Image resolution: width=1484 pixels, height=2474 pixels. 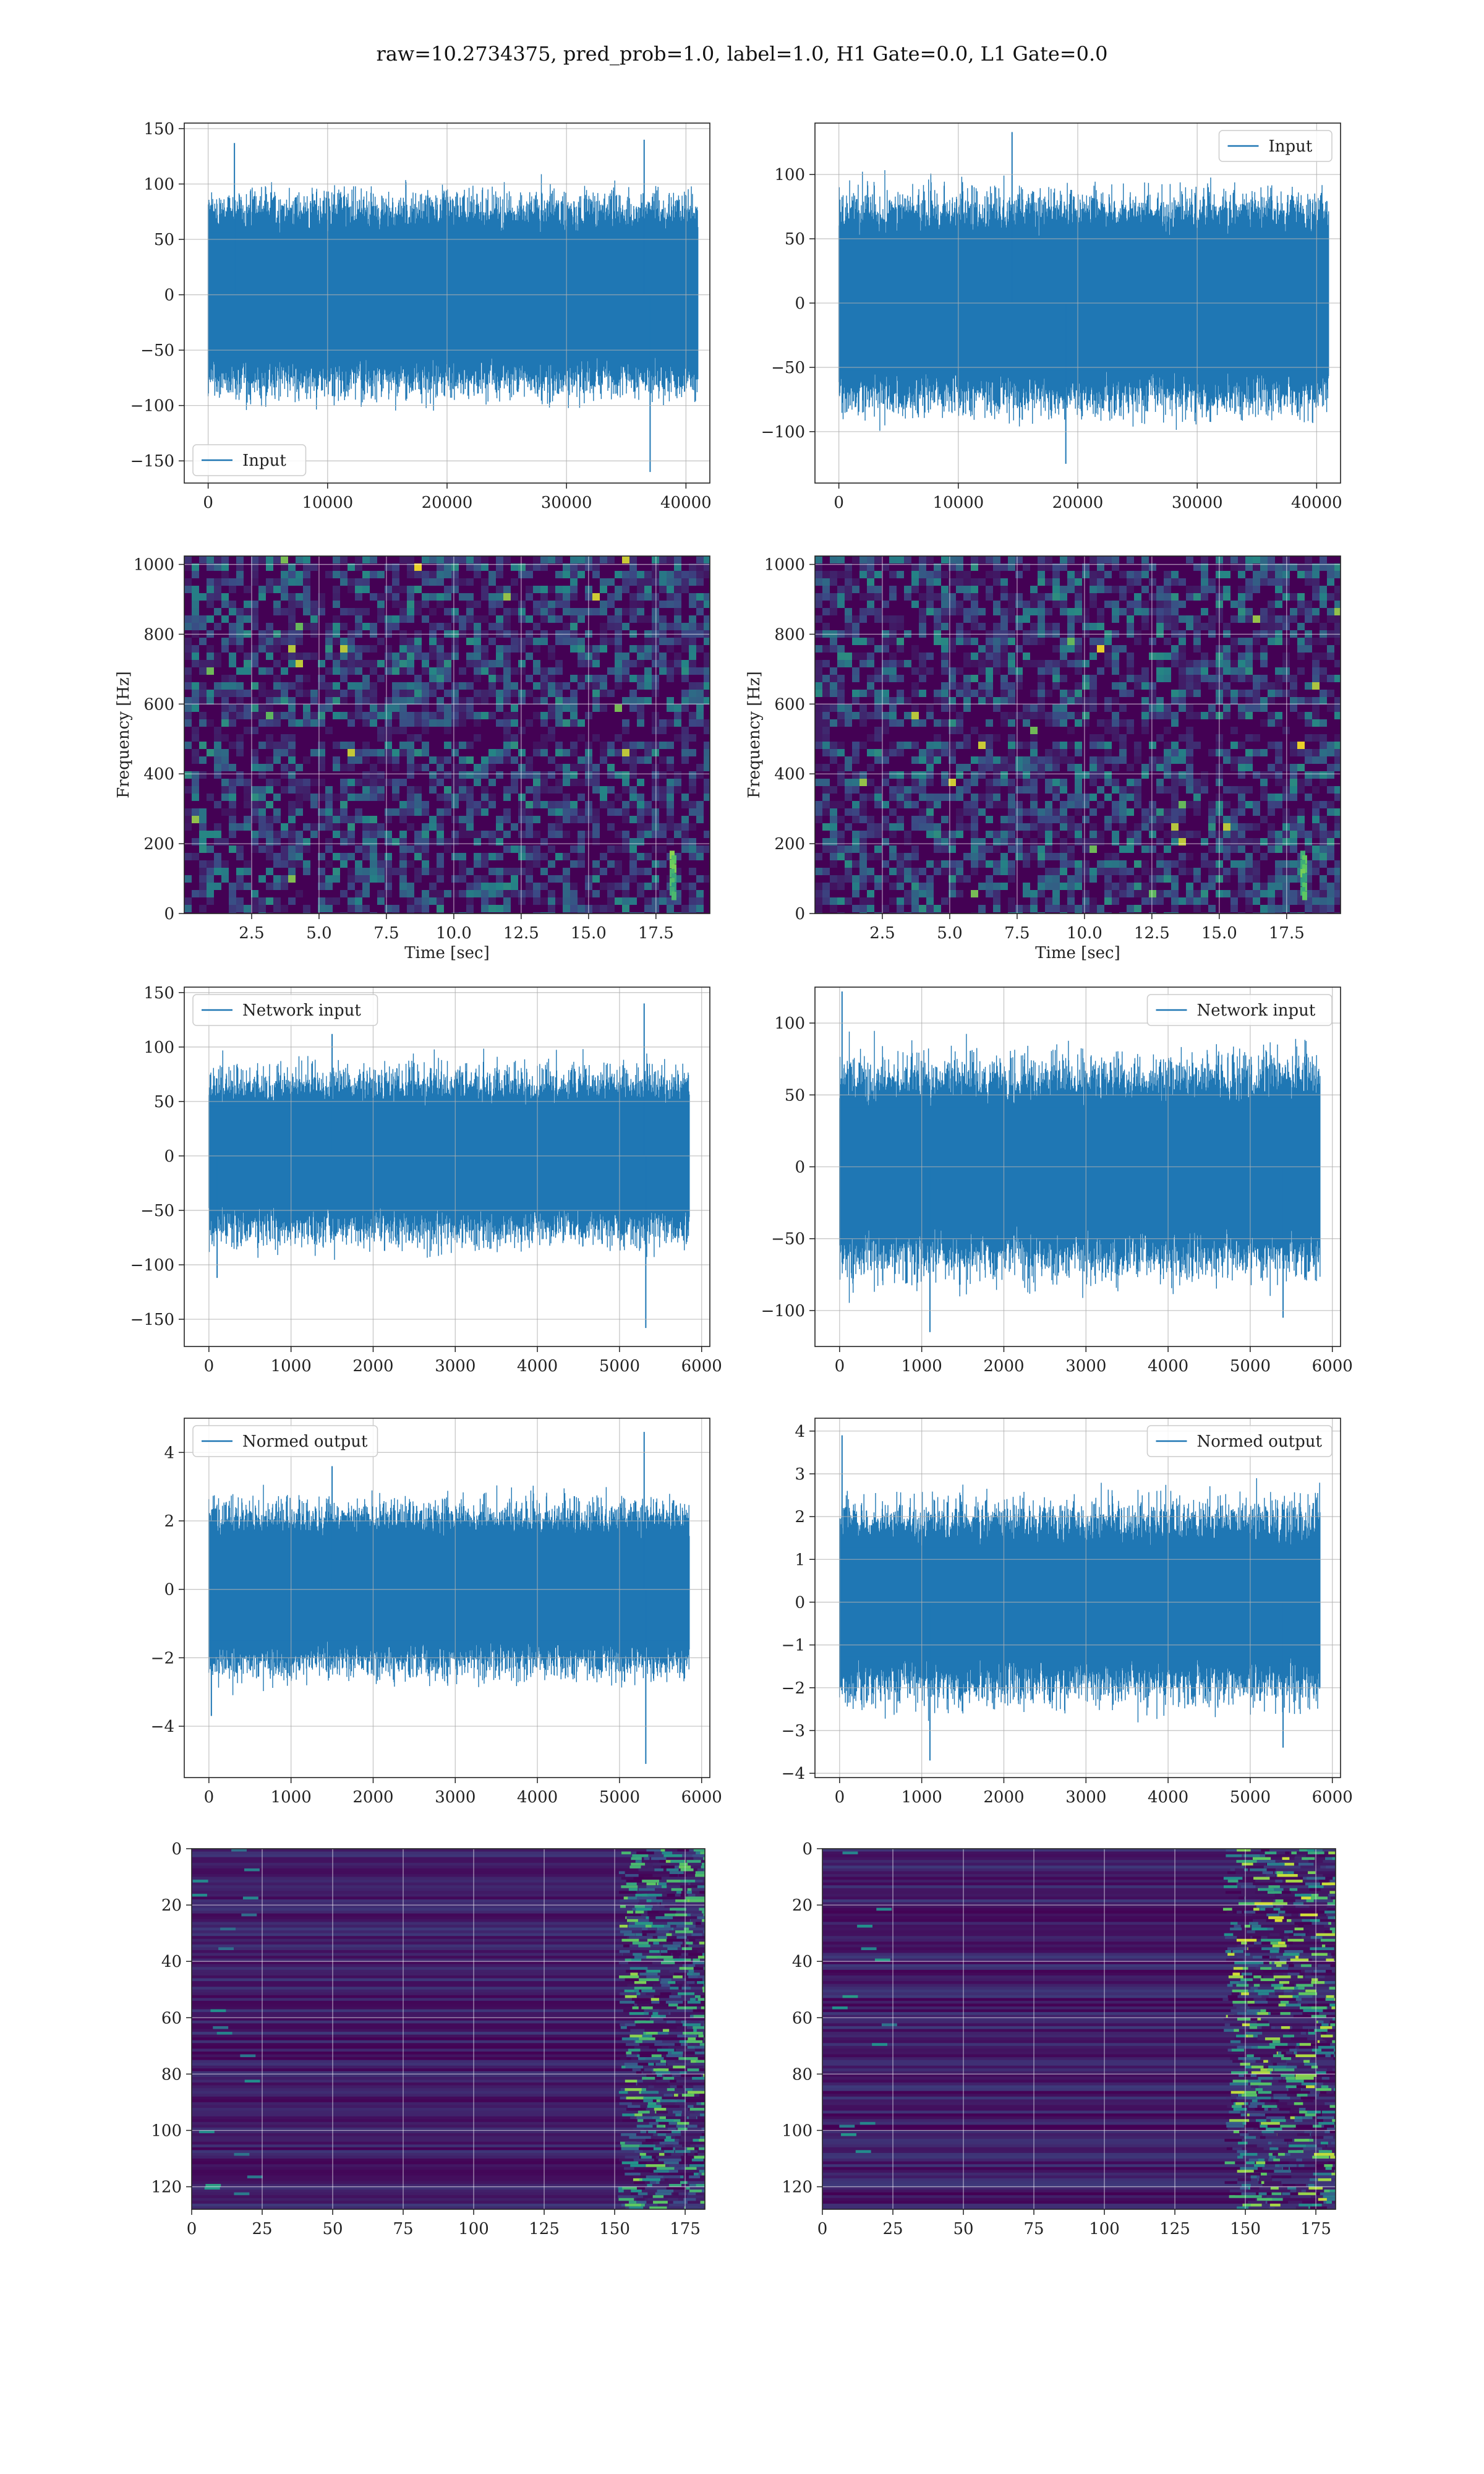 What do you see at coordinates (1219, 933) in the screenshot?
I see `x-tick-label: 15.0` at bounding box center [1219, 933].